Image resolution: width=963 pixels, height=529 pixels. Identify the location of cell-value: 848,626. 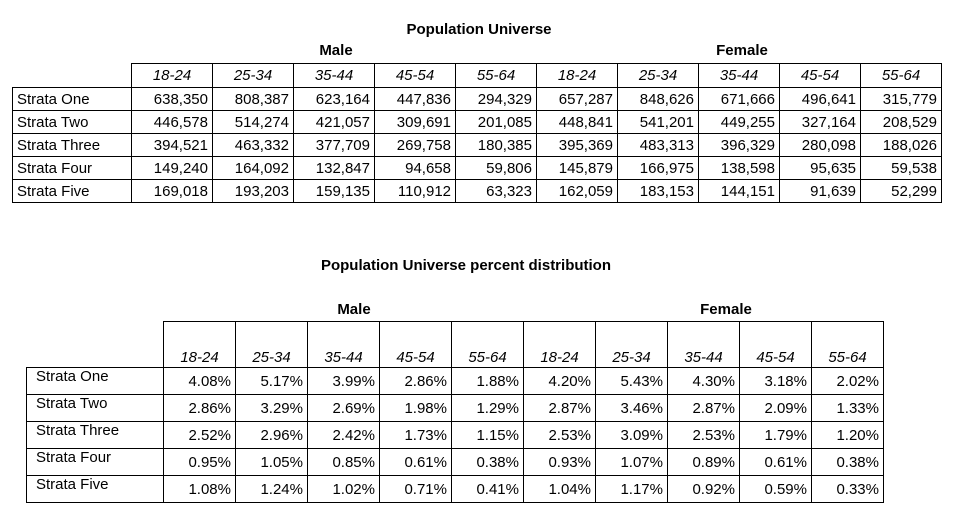
(658, 99).